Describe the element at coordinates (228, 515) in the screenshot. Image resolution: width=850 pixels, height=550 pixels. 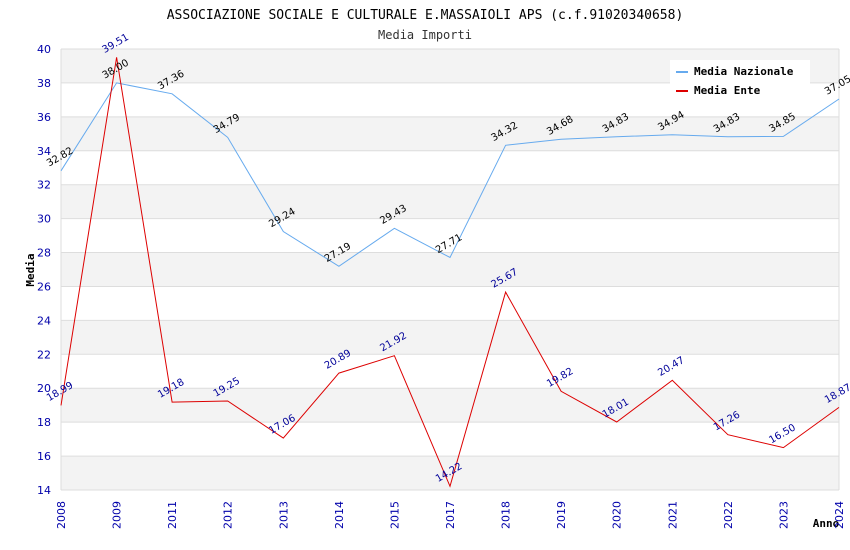
I see `x-tick-label: 2012` at that location.